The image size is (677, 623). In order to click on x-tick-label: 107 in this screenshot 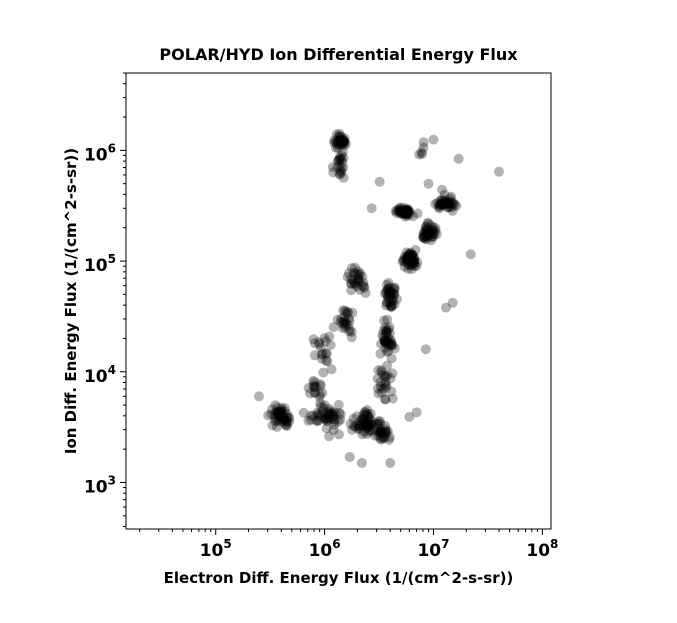, I will do `click(433, 549)`.